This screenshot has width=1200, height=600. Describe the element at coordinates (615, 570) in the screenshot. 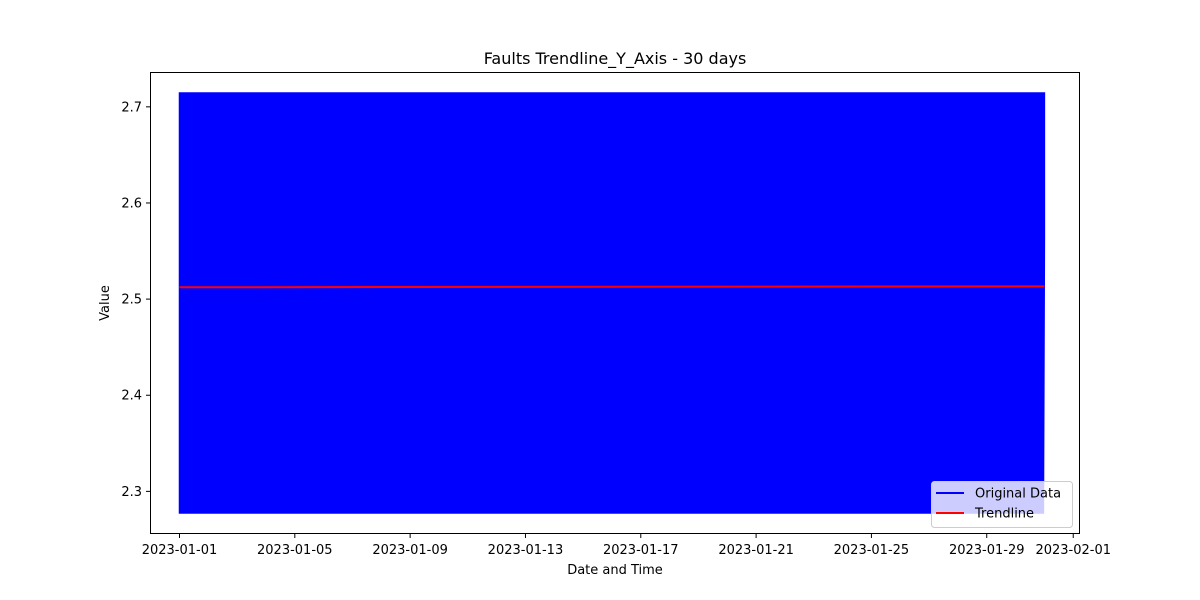

I see `x-axis-label: Date and Time` at that location.